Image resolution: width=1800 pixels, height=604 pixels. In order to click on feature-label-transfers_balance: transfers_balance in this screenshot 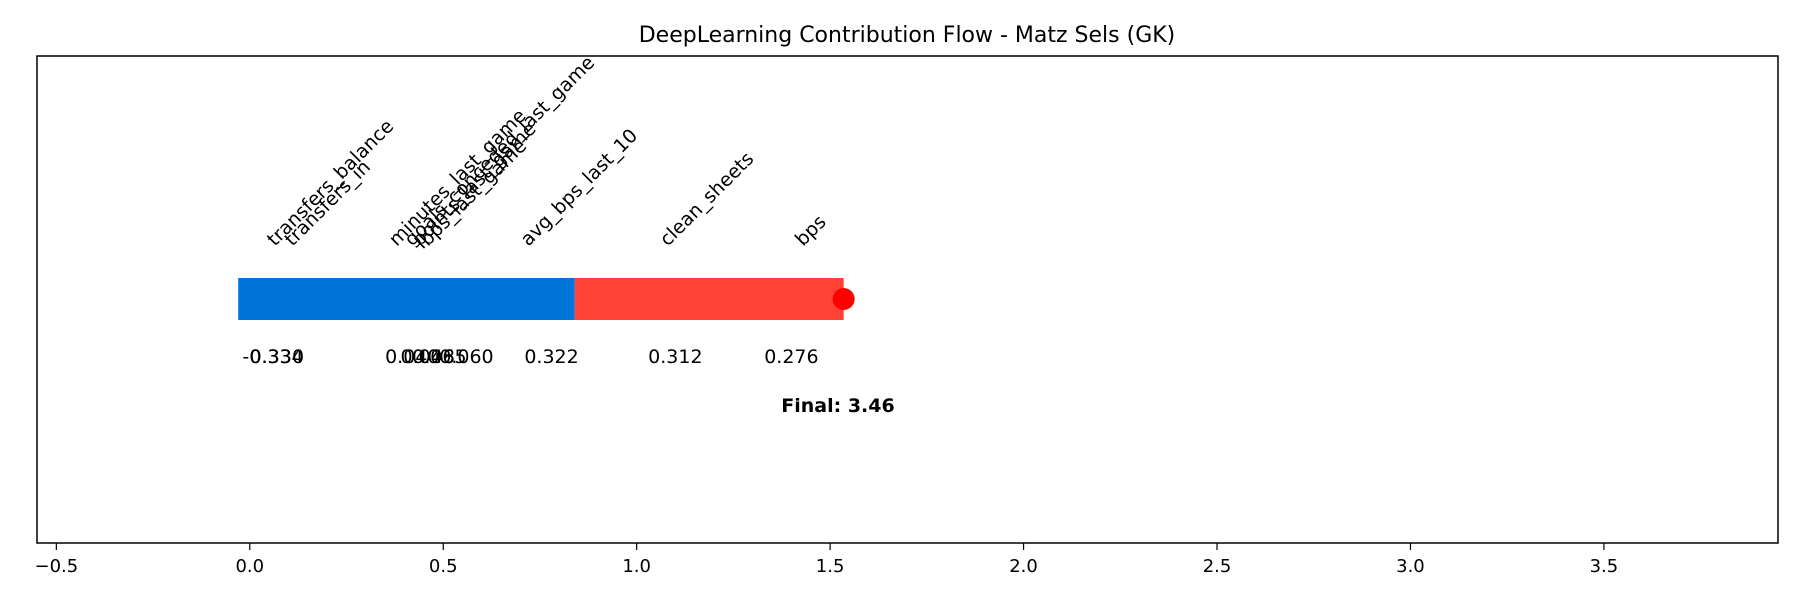, I will do `click(330, 182)`.